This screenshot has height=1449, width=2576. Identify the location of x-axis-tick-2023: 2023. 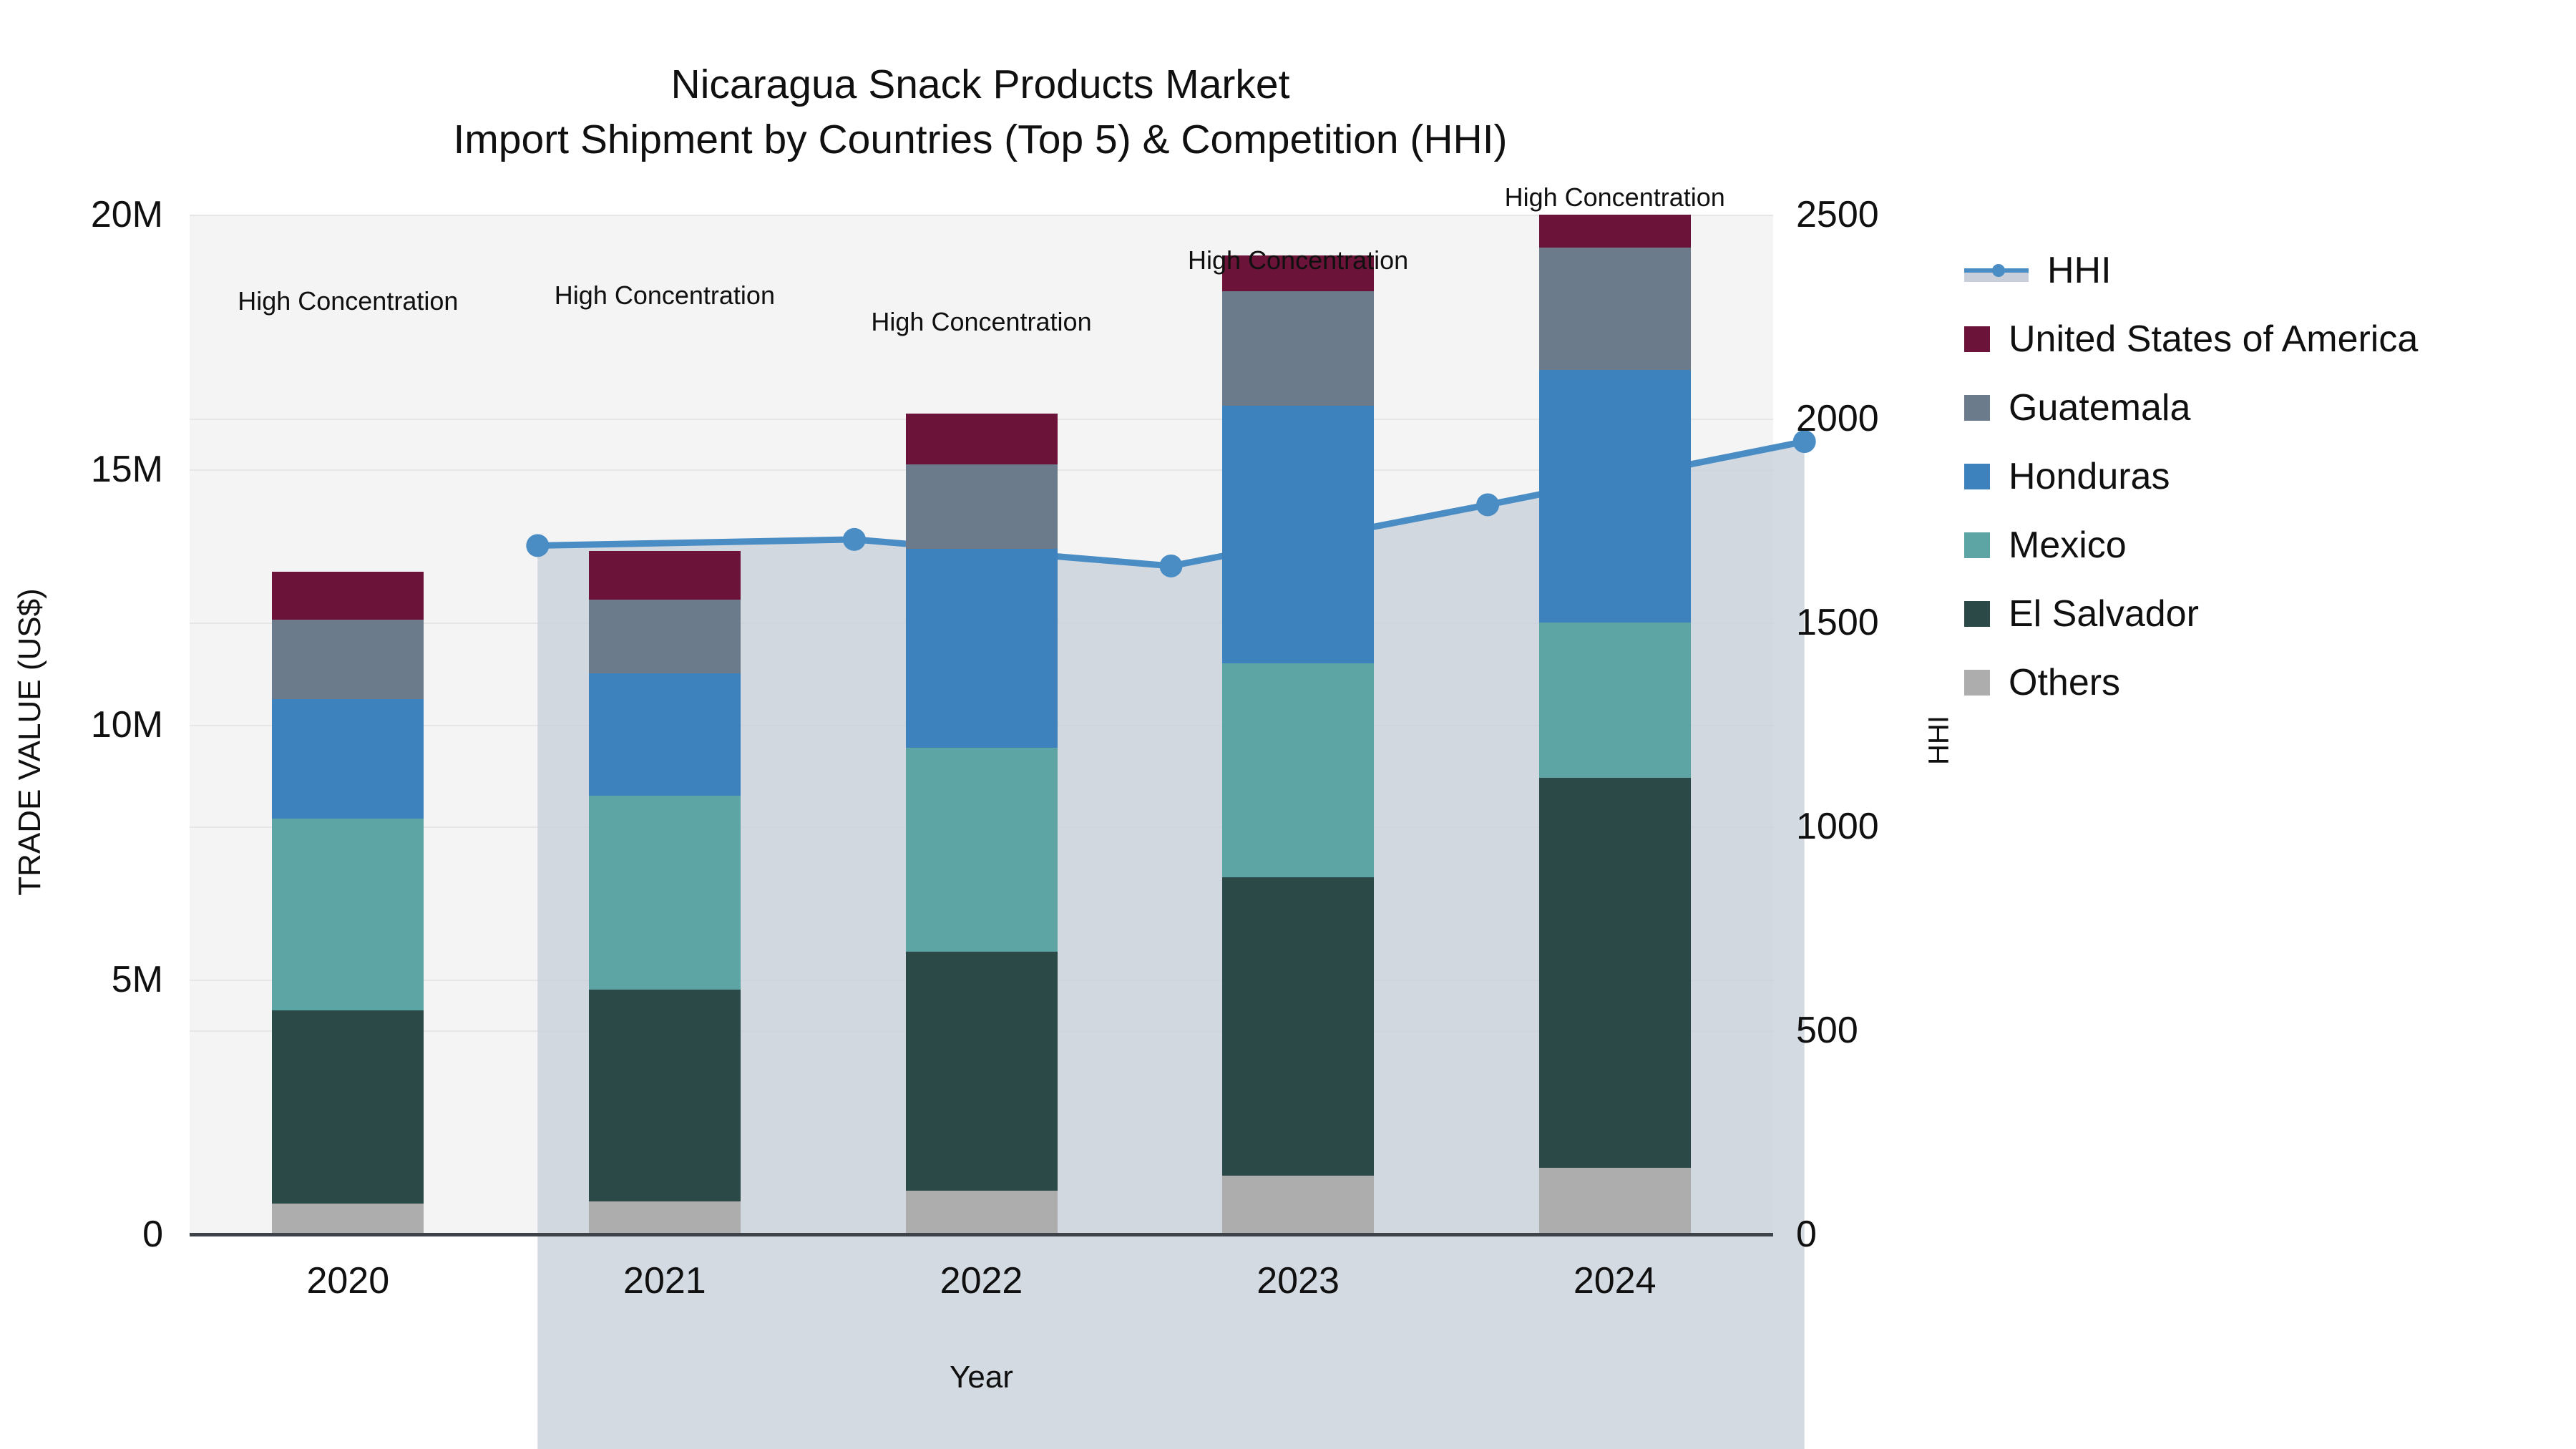
(1298, 1281).